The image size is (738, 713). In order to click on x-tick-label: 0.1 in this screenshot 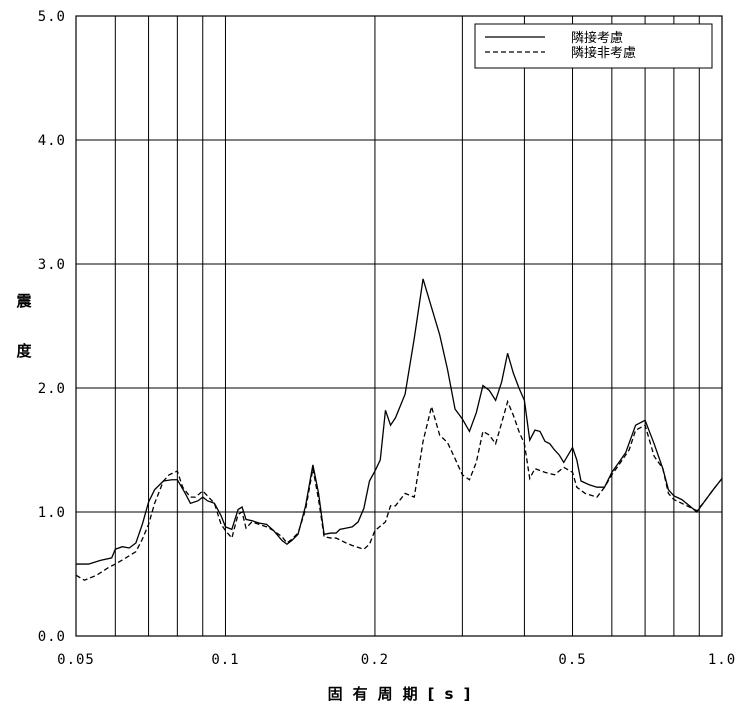, I will do `click(225, 660)`.